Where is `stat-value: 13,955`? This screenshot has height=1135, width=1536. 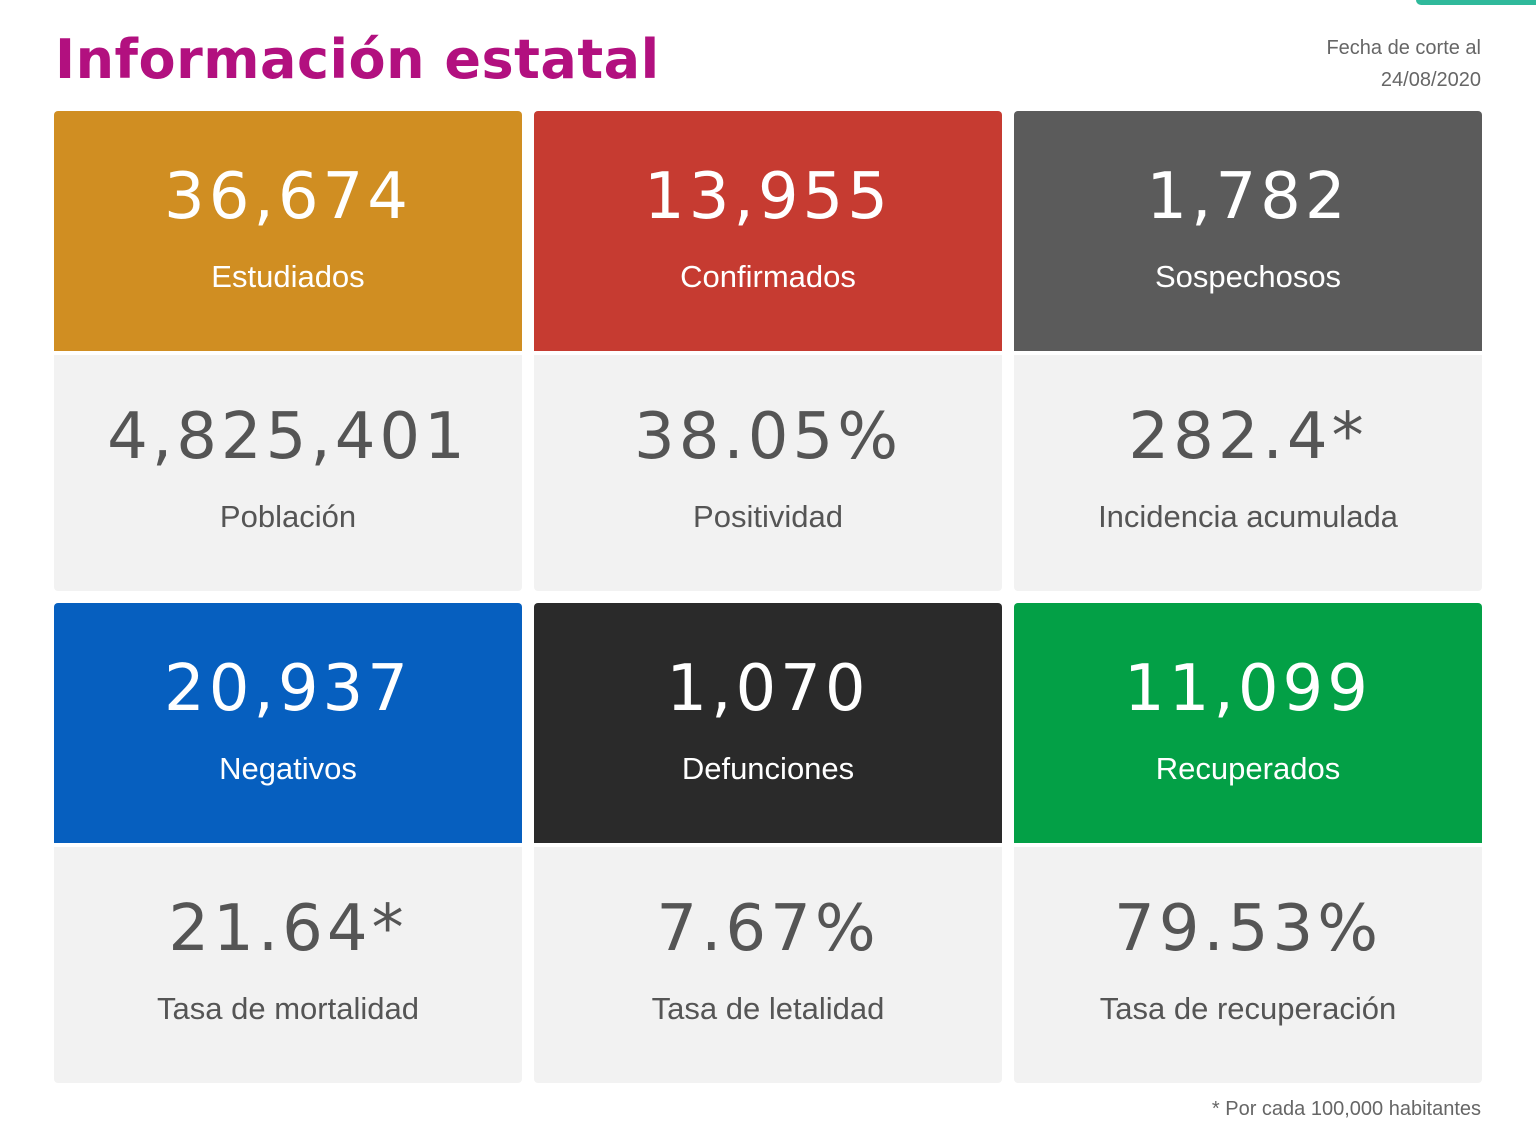 stat-value: 13,955 is located at coordinates (768, 197).